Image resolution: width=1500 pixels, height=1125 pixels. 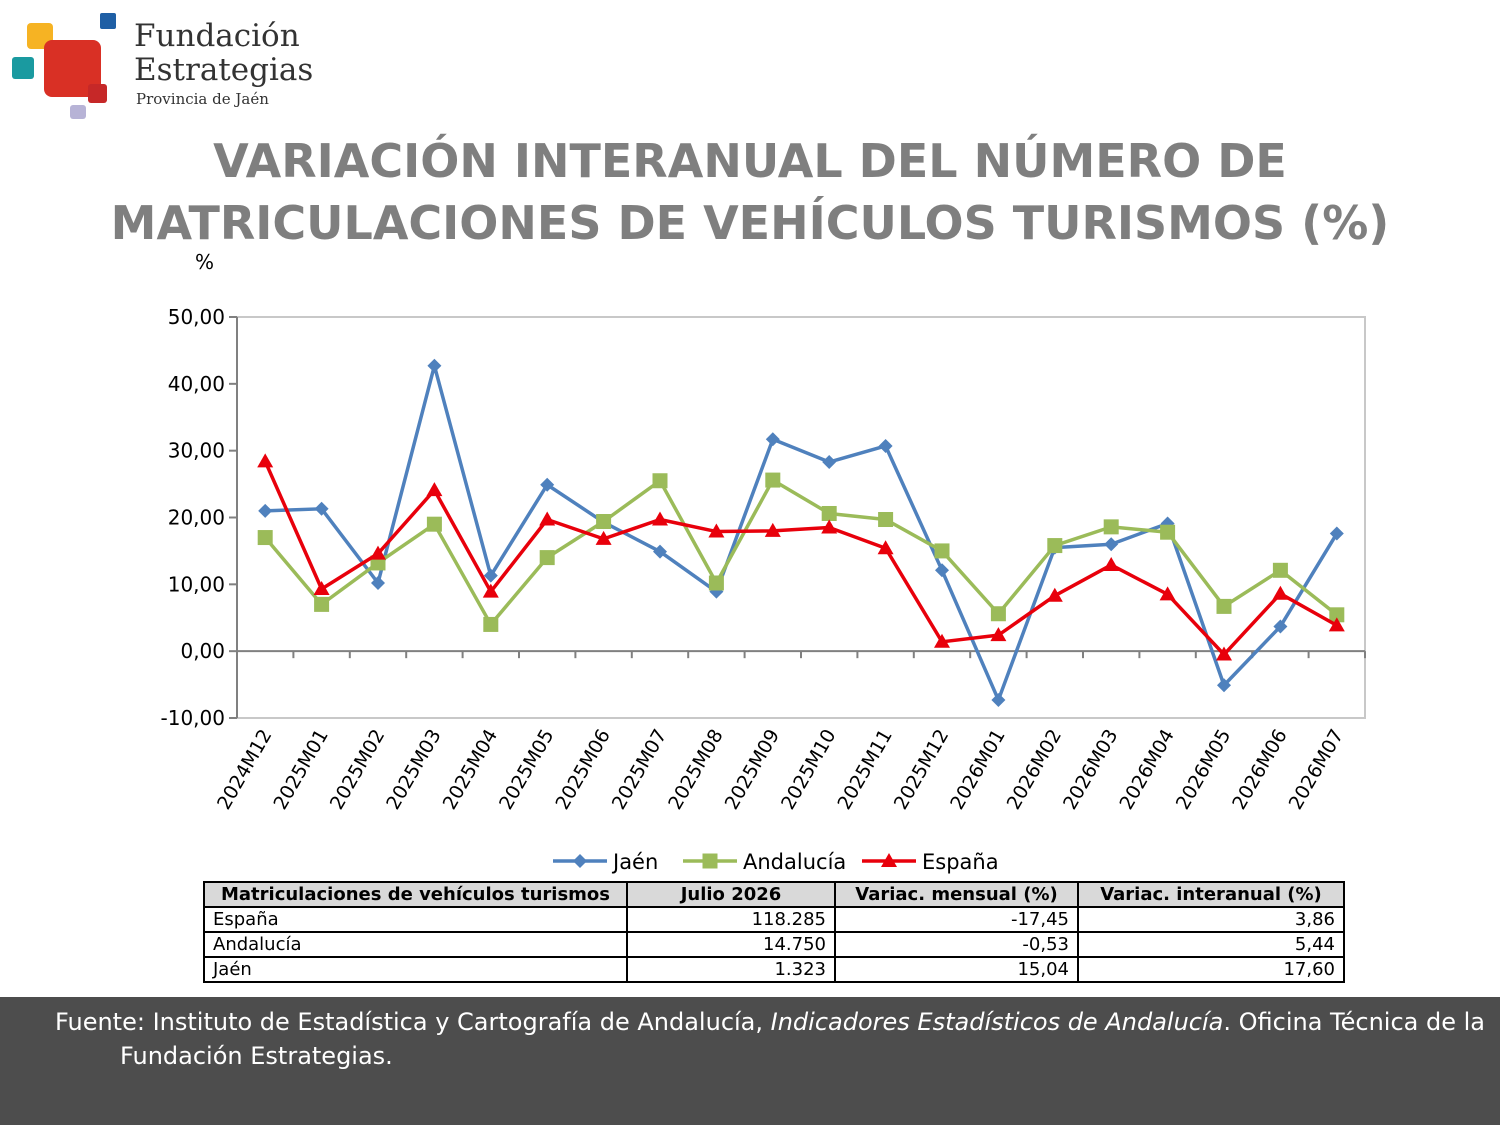 What do you see at coordinates (414, 770) in the screenshot?
I see `x-tick-label: 2025M03` at bounding box center [414, 770].